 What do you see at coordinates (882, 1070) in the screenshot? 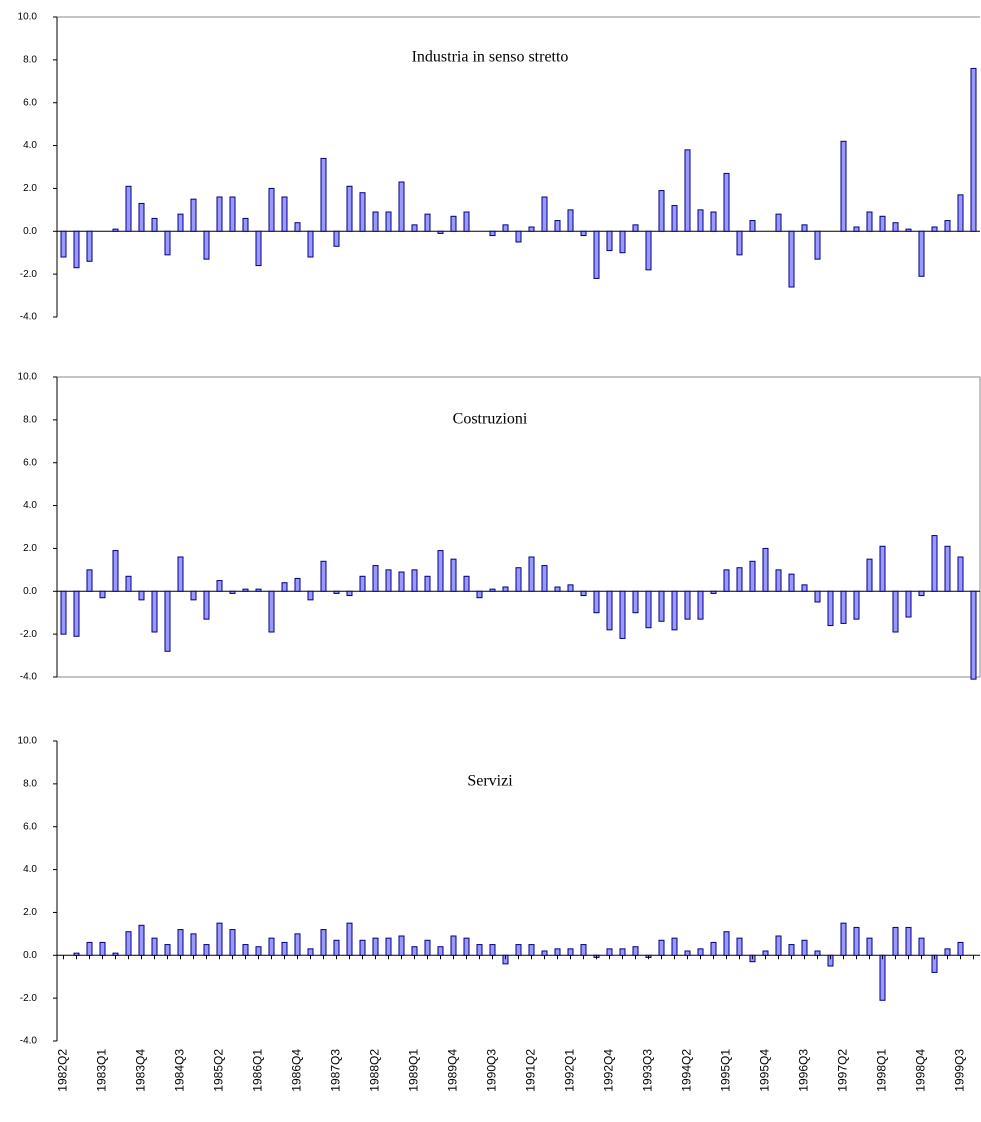
I see `x-tick-label: 1998Q1` at bounding box center [882, 1070].